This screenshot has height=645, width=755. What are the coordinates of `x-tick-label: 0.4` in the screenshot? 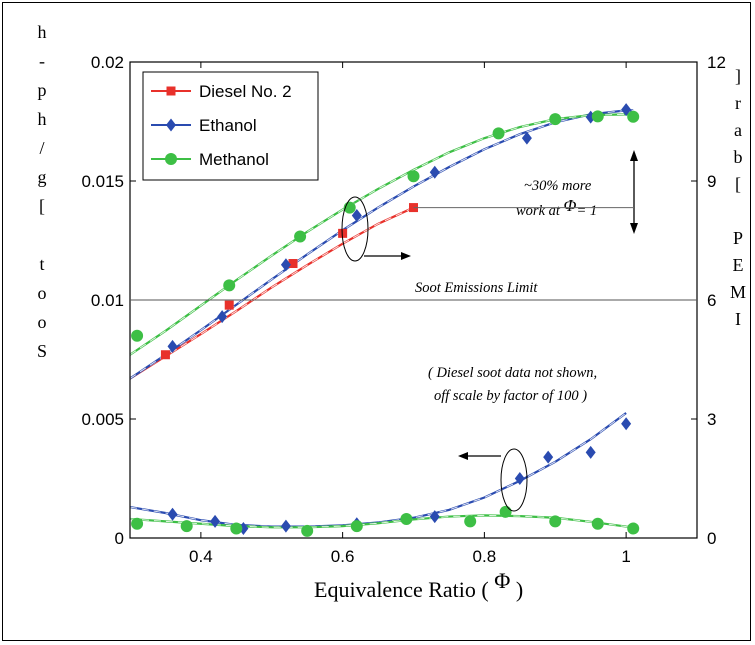 It's located at (201, 556).